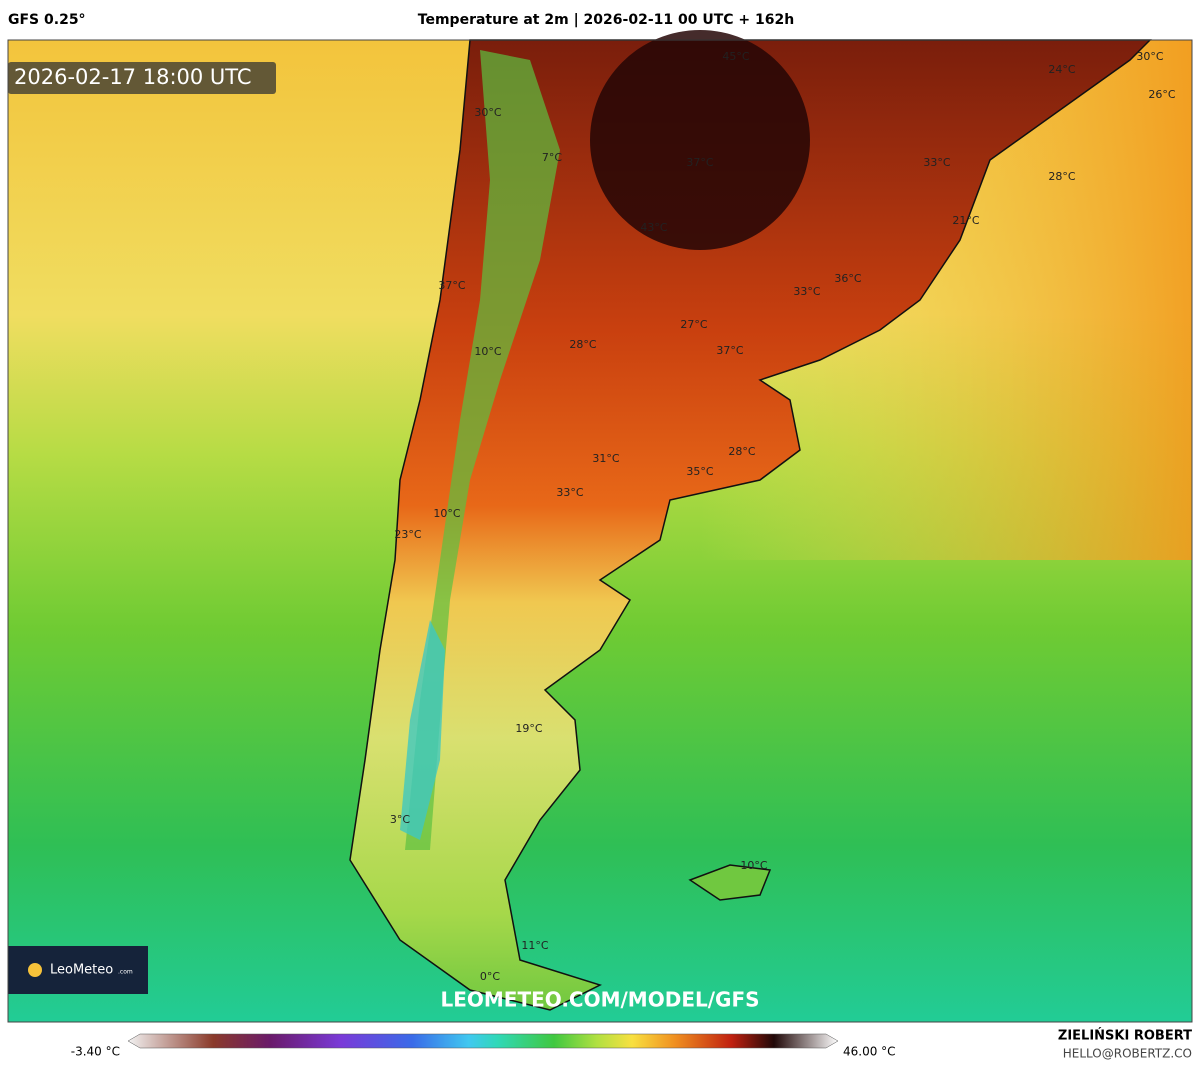  I want to click on temp-label: 43°C, so click(653, 227).